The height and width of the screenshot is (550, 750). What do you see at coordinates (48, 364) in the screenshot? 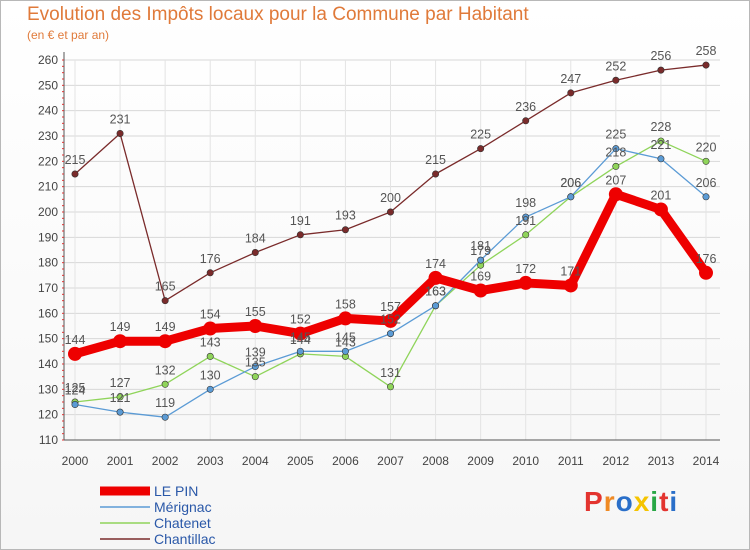
I see `y-tick-label: 140` at bounding box center [48, 364].